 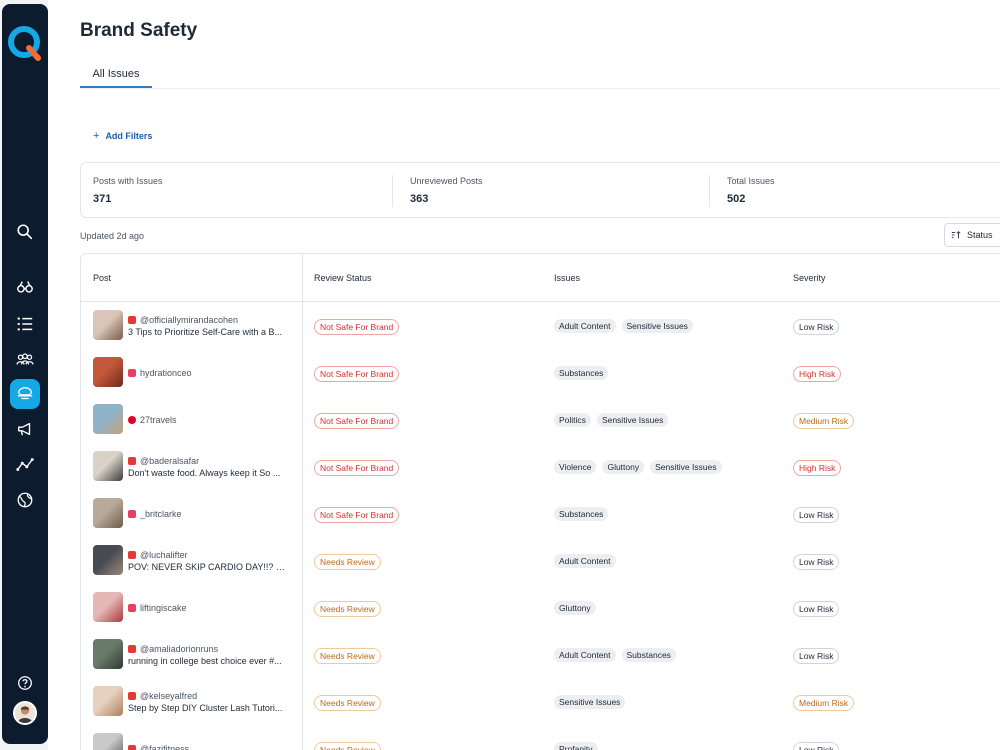 What do you see at coordinates (102, 278) in the screenshot?
I see `header-post: Post` at bounding box center [102, 278].